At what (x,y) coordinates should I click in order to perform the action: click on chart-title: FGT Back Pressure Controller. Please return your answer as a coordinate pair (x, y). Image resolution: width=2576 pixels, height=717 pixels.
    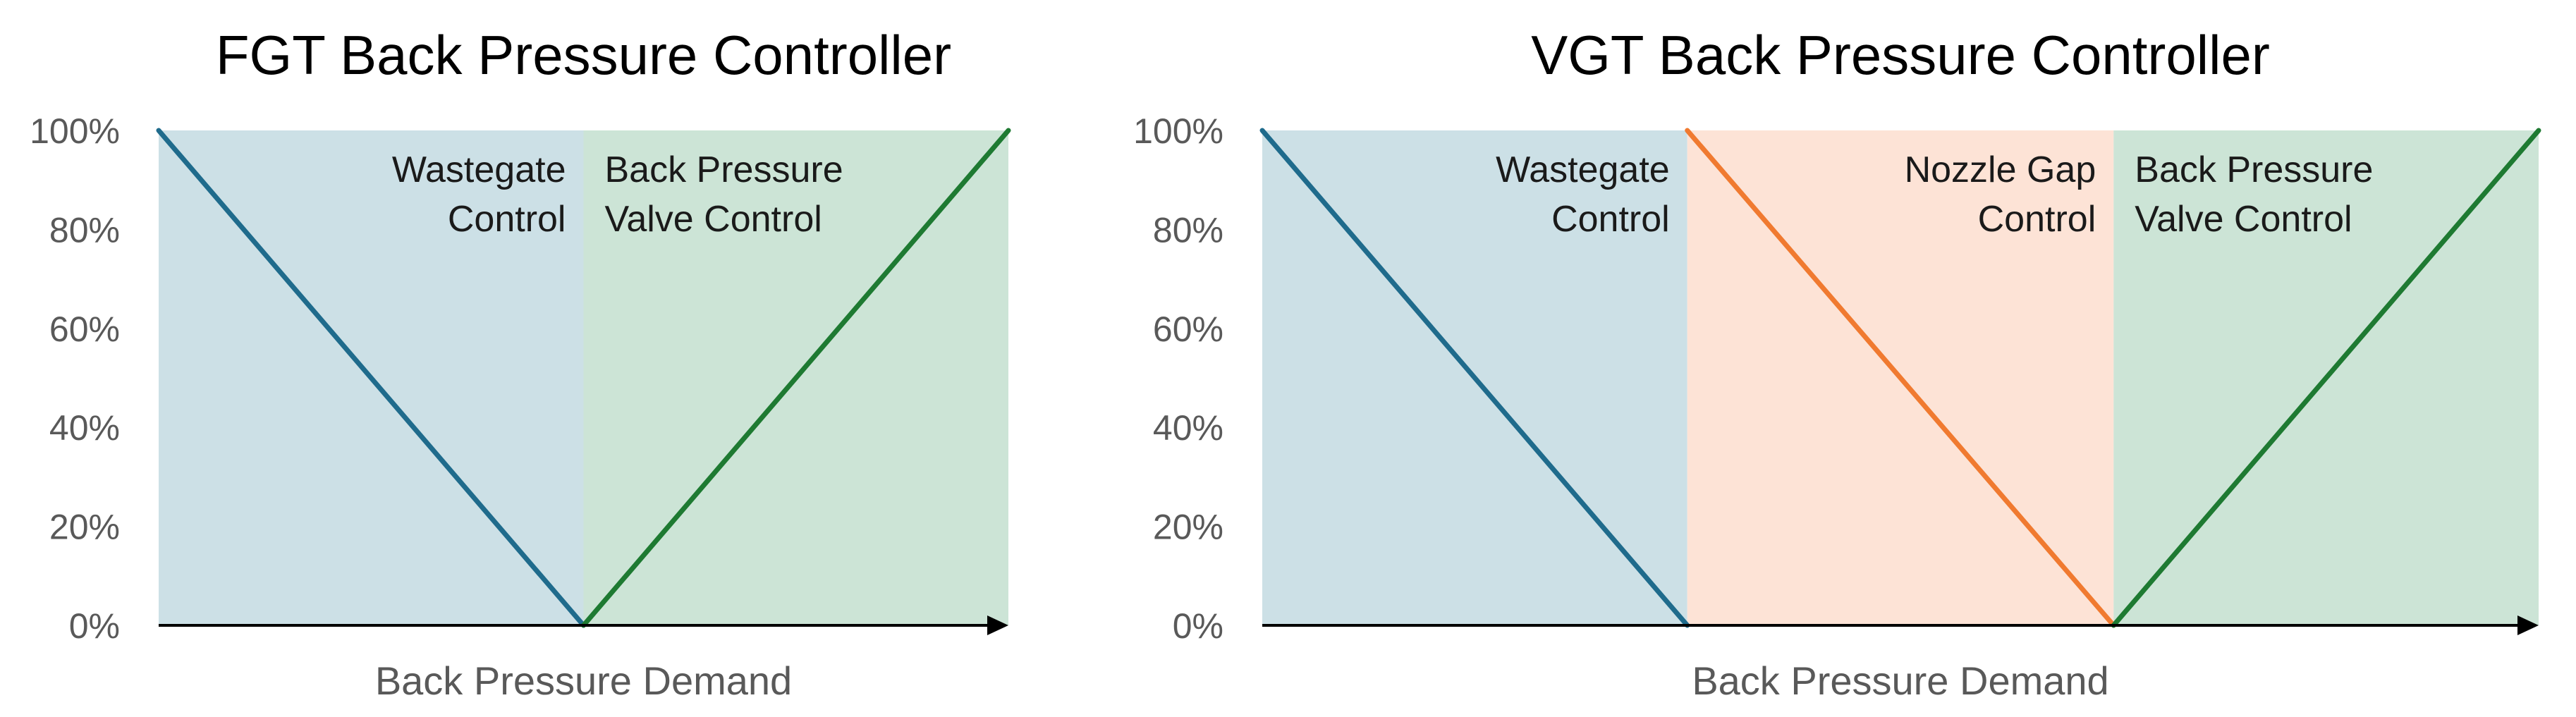
    Looking at the image, I should click on (584, 55).